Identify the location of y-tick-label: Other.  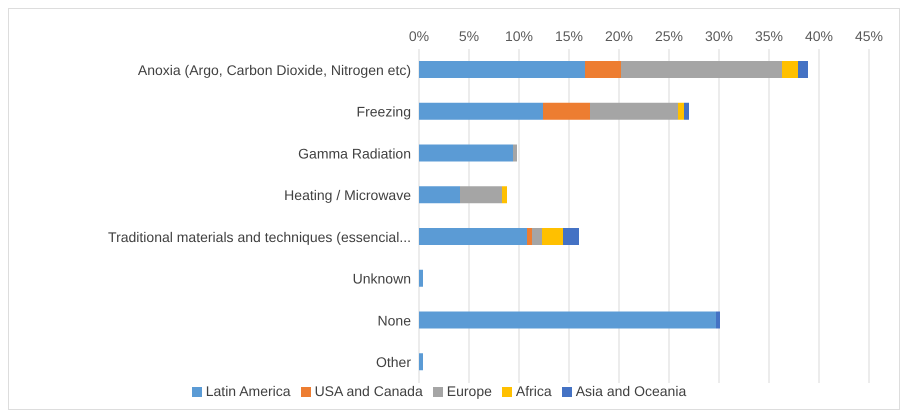
(394, 362).